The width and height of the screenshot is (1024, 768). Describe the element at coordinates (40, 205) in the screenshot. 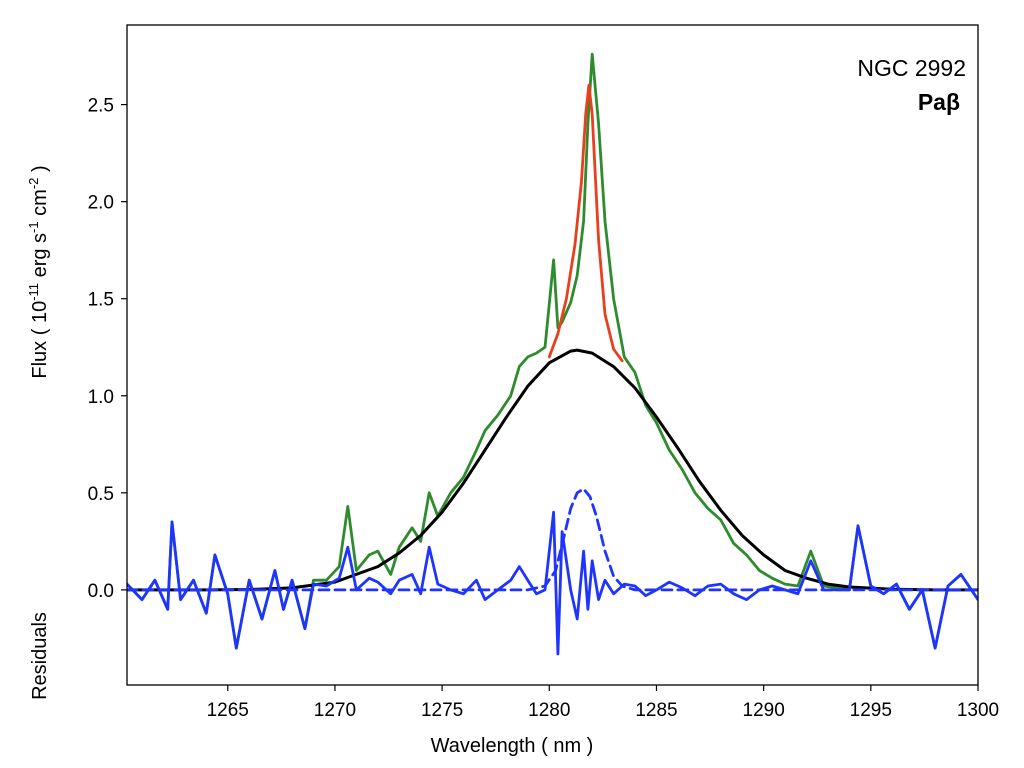

I see `y-label-part: cm` at that location.